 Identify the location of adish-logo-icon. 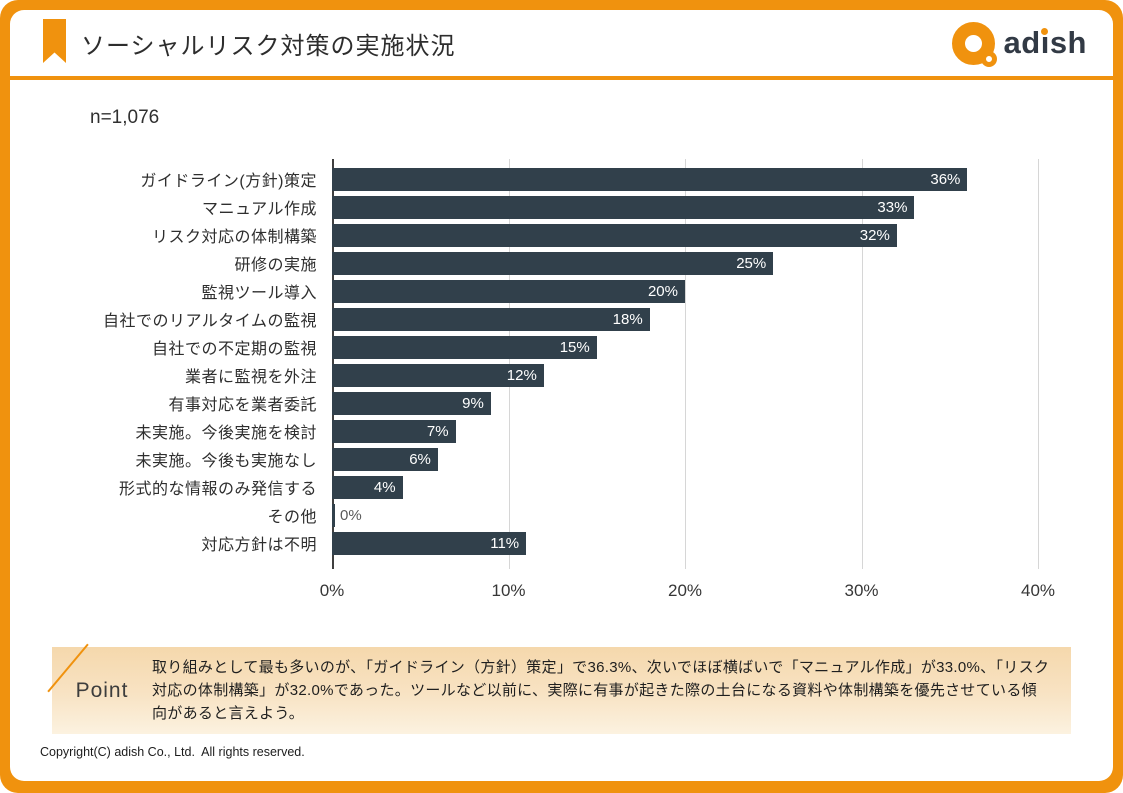
(974, 44).